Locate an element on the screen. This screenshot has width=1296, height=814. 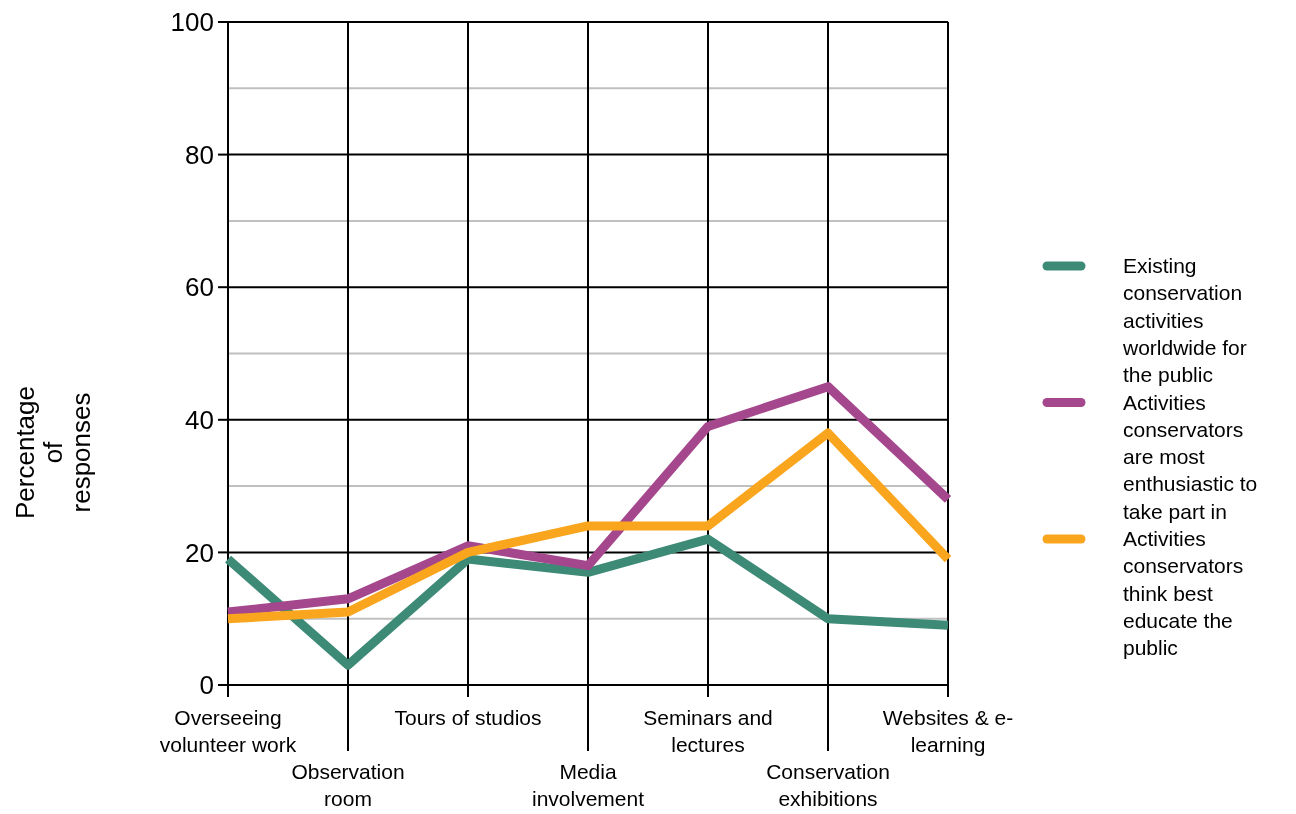
x-tick-label: Websites & e-learning is located at coordinates (948, 731).